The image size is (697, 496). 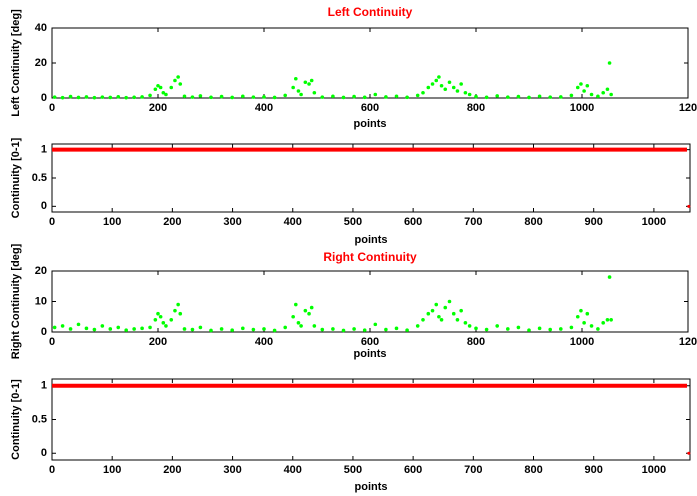 I want to click on x-tick-label: 600, so click(x=370, y=108).